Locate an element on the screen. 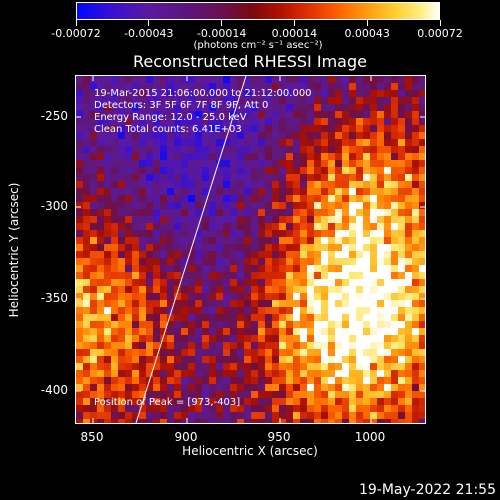 The image size is (500, 500). x-tick-label: 900 is located at coordinates (186, 437).